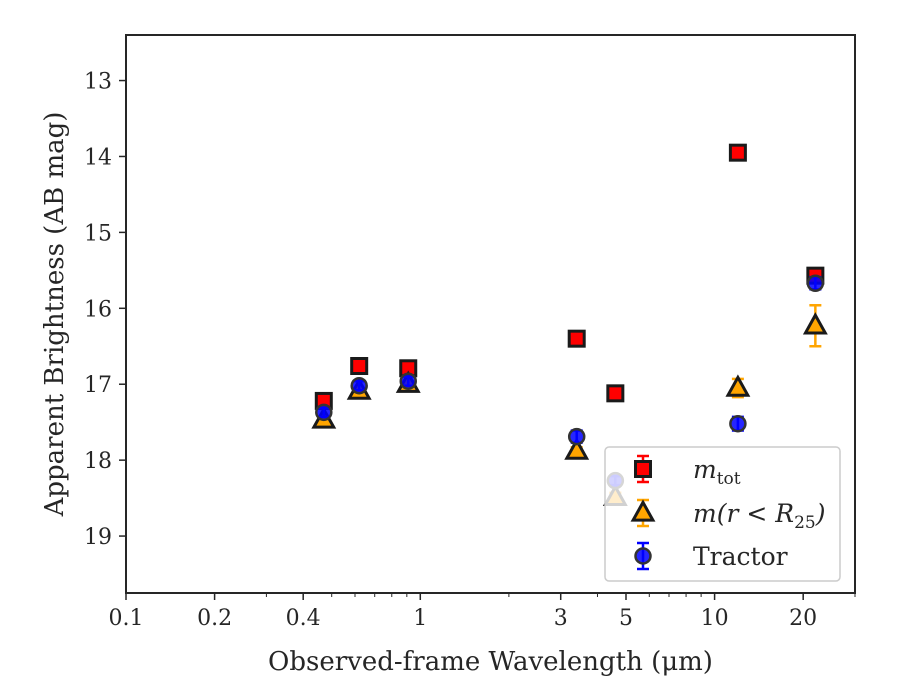 The image size is (900, 700). I want to click on legend-item: mtot, so click(687, 471).